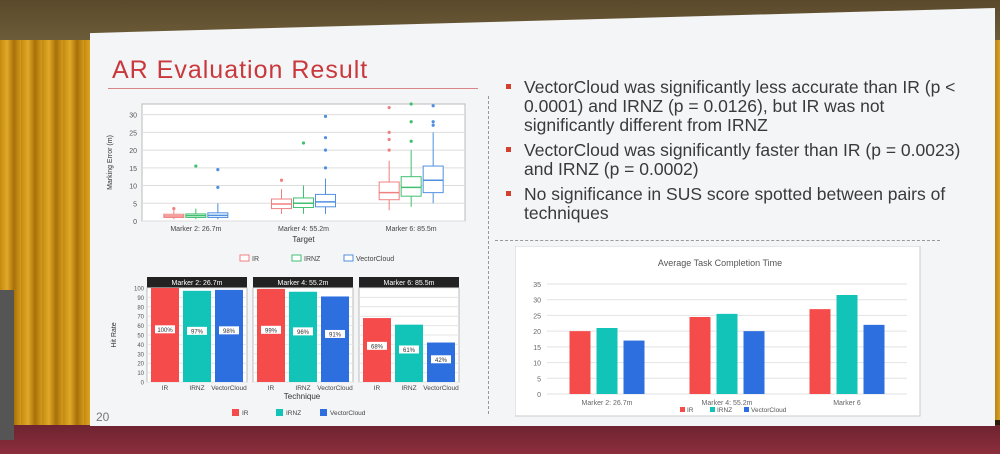  Describe the element at coordinates (303, 229) in the screenshot. I see `x-tick-label: Marker 4: 55.2m` at that location.